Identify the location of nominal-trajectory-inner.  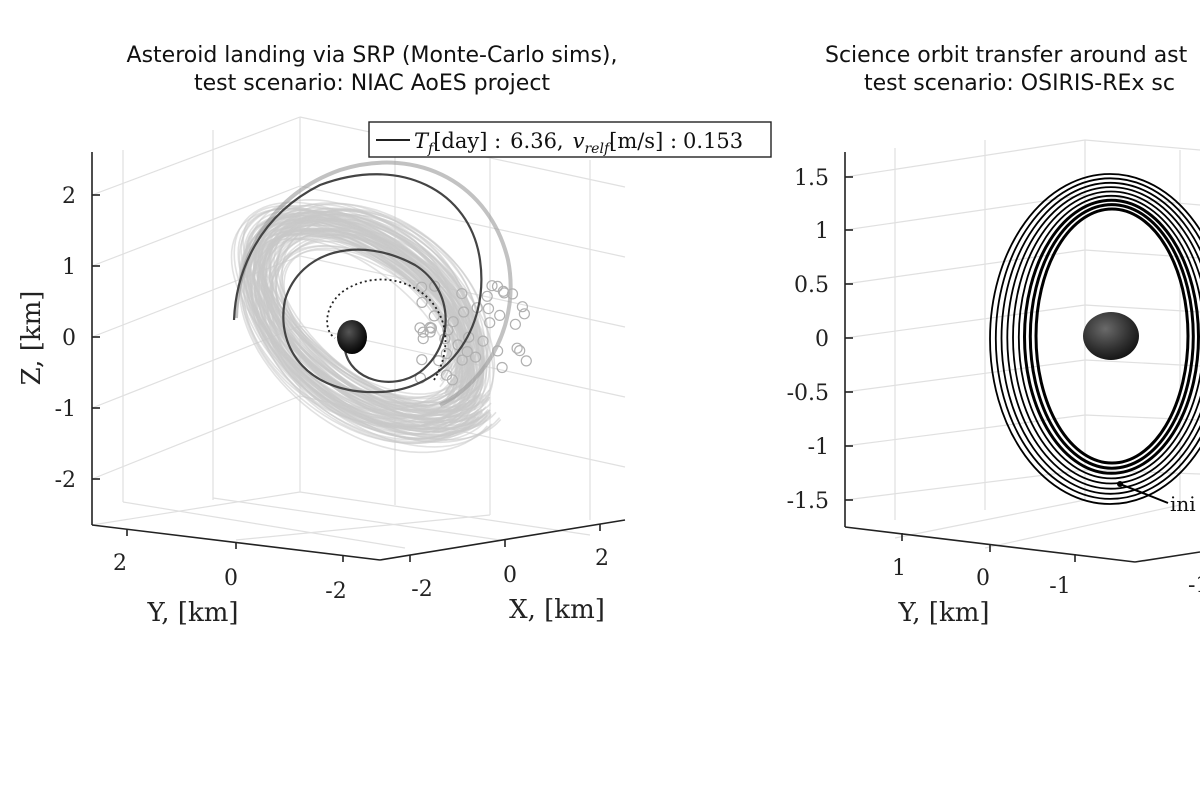
(386, 329).